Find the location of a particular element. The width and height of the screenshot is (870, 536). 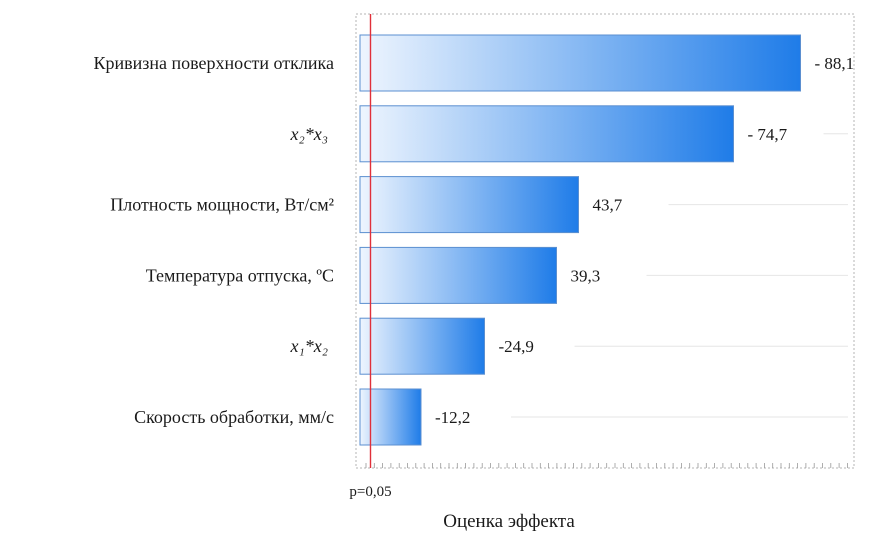

value-label: 43,7 is located at coordinates (608, 205).